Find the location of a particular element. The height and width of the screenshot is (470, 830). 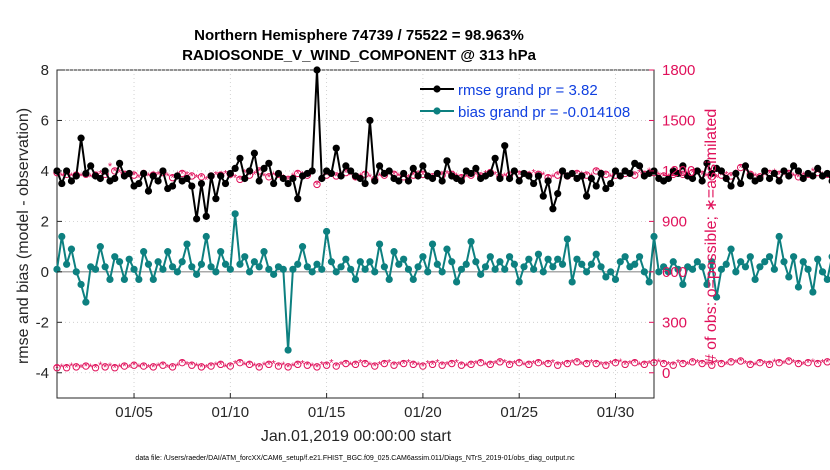

y-tick-label-left: -4 is located at coordinates (42, 373).